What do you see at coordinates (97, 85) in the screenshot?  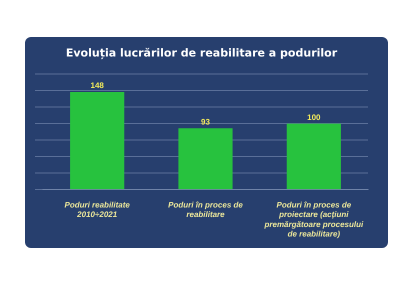 I see `data-label: 148` at bounding box center [97, 85].